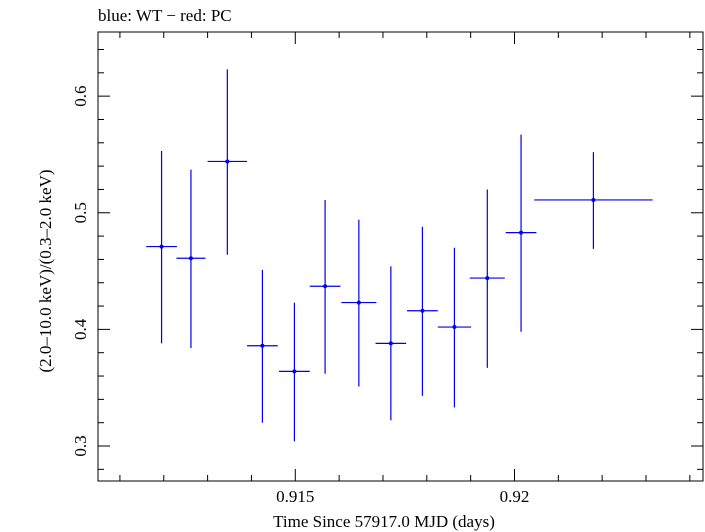 The image size is (705, 532). Describe the element at coordinates (80, 96) in the screenshot. I see `y-tick-label: 0.6` at that location.